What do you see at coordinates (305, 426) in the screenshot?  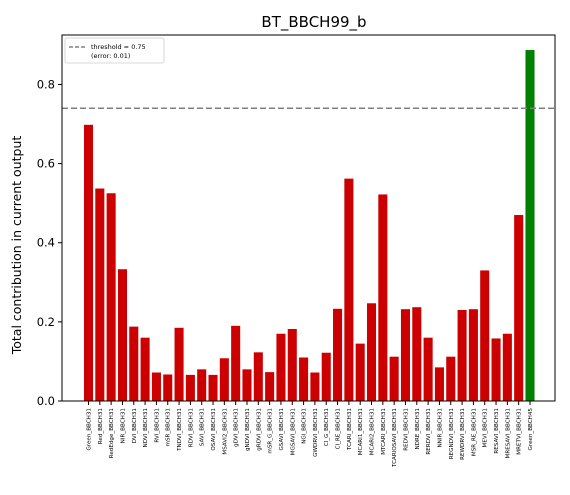 I see `x-tick-label: NGI_BBCH31` at bounding box center [305, 426].